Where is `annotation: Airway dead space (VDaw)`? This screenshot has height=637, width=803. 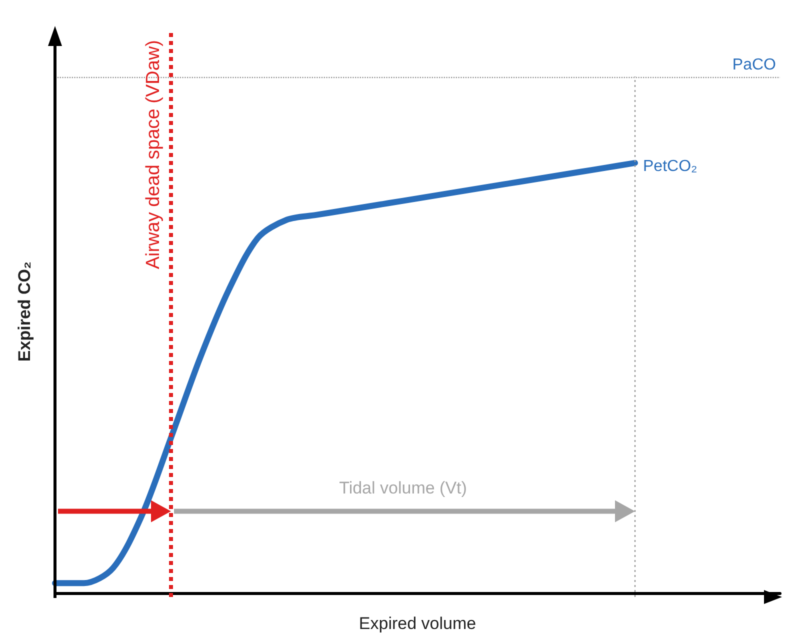
annotation: Airway dead space (VDaw) is located at coordinates (153, 155).